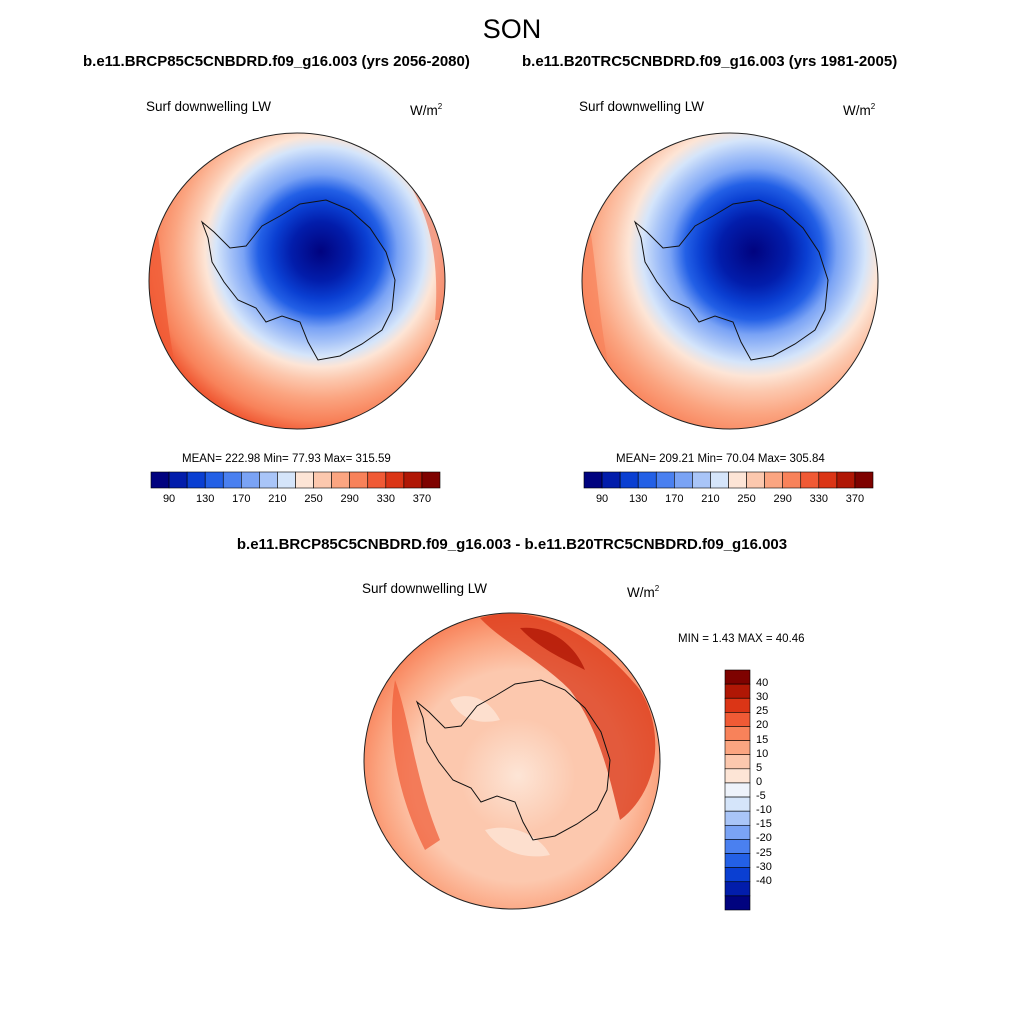 This screenshot has height=1024, width=1024. I want to click on diff-variable-label: Surf downwelling LW, so click(425, 588).